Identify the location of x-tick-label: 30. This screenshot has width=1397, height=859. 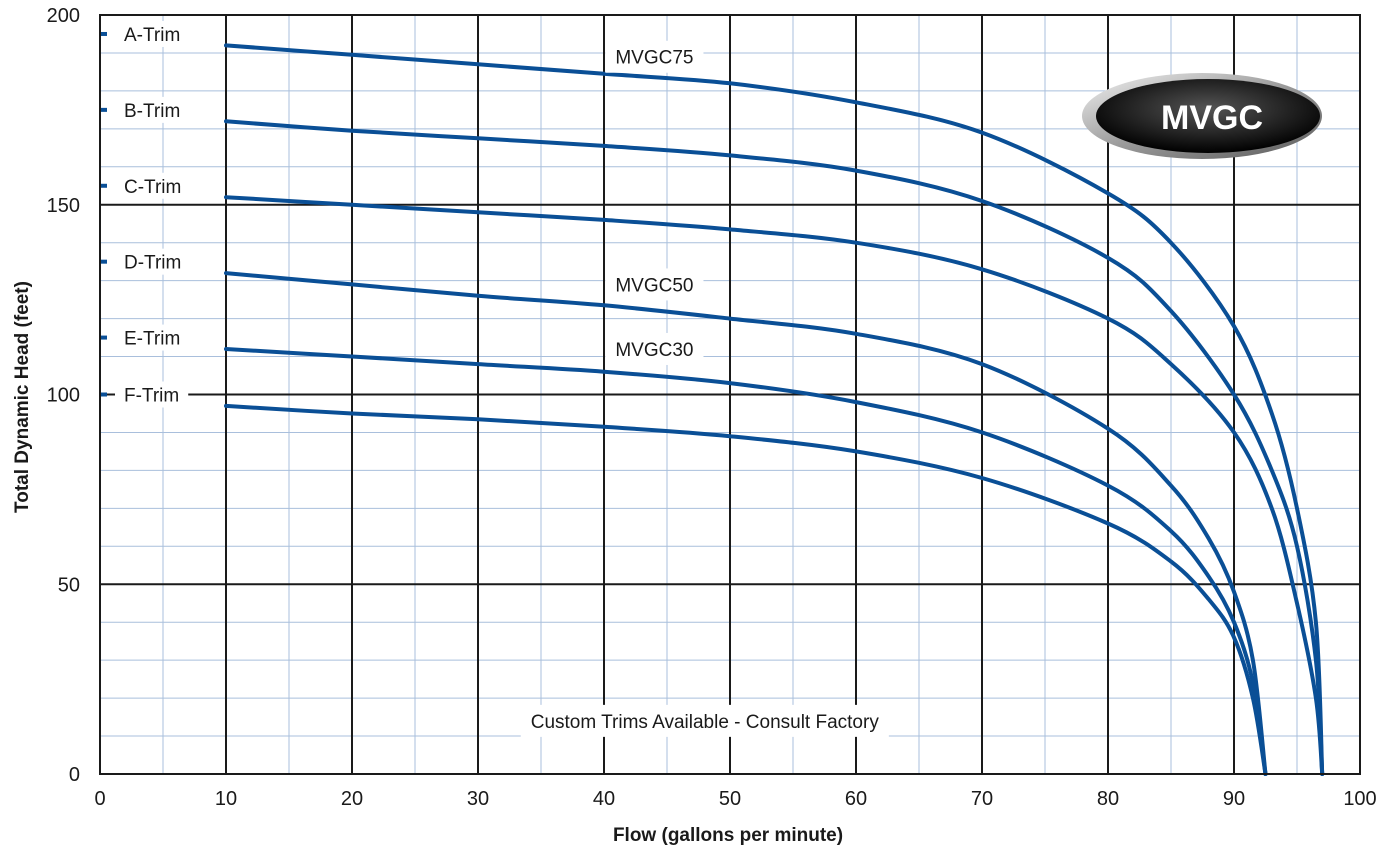
(478, 799).